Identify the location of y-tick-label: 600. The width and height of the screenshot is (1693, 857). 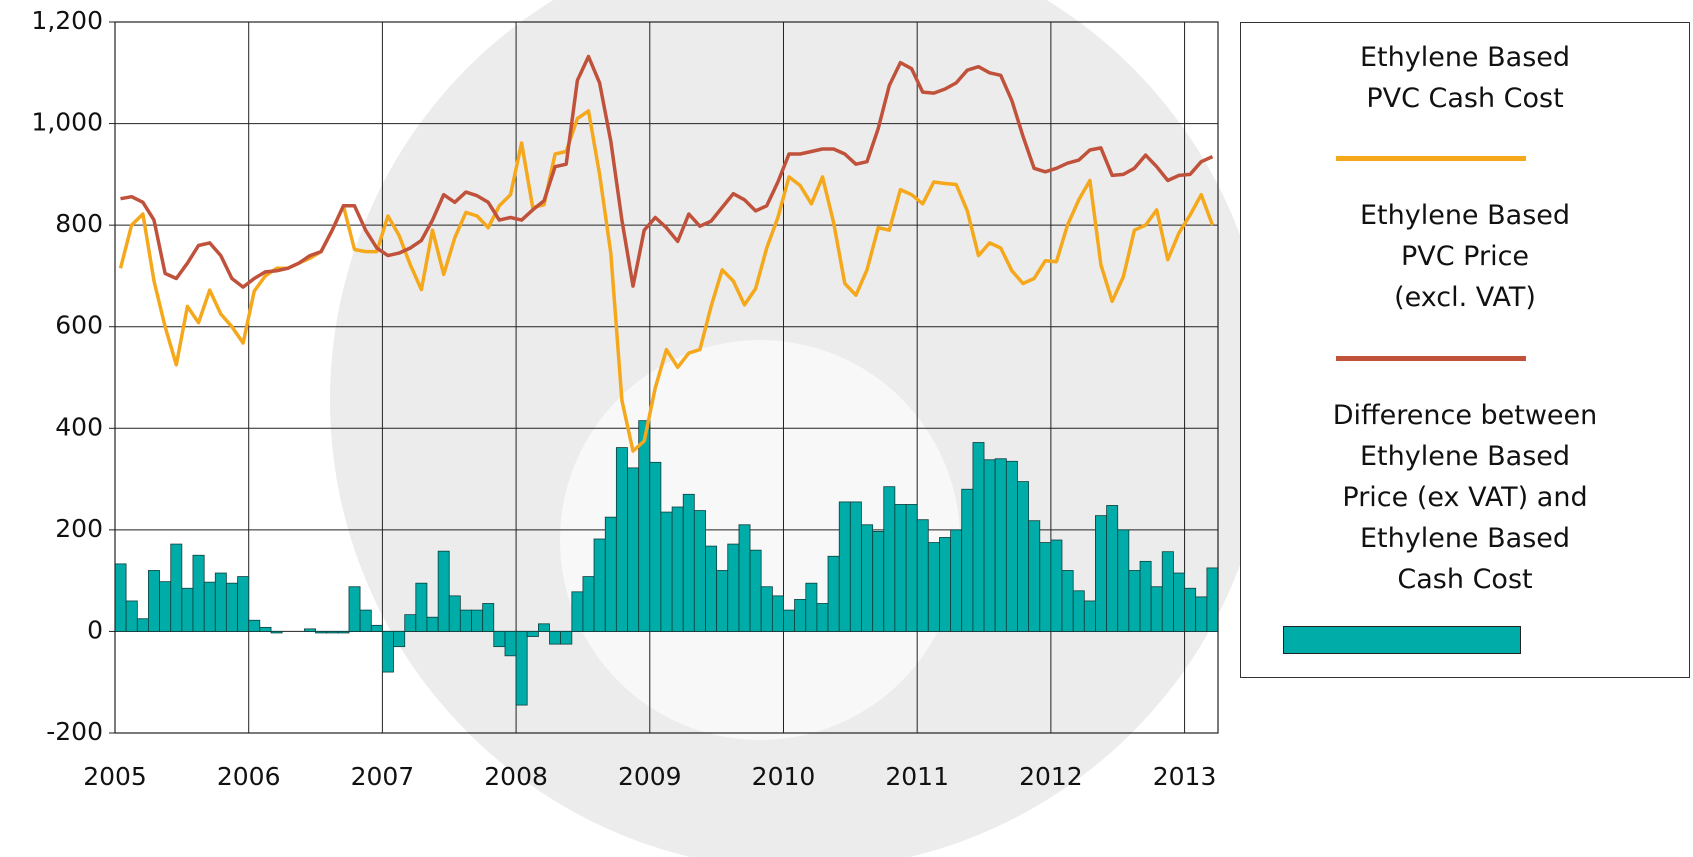
(79, 325).